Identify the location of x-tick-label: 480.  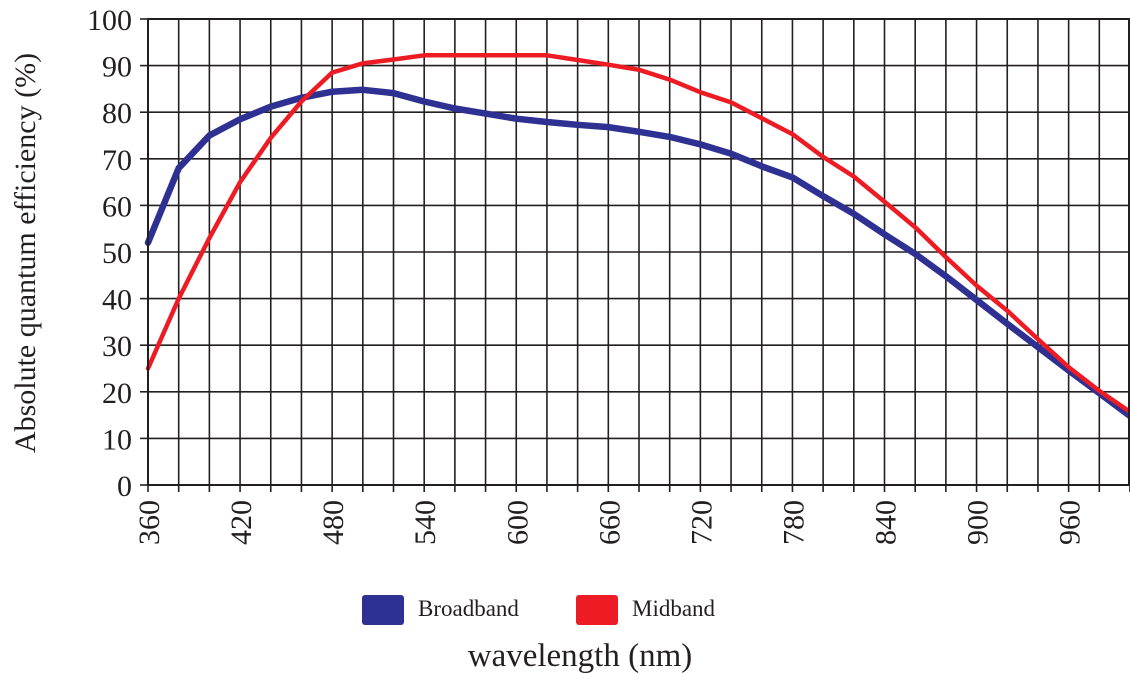
(333, 522).